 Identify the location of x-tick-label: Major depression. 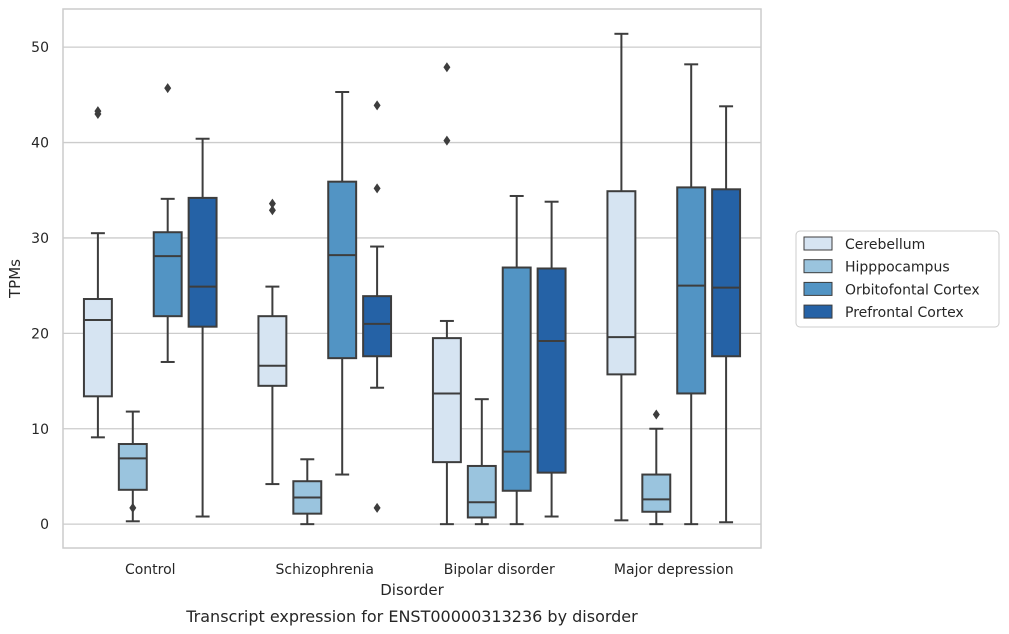
(674, 570).